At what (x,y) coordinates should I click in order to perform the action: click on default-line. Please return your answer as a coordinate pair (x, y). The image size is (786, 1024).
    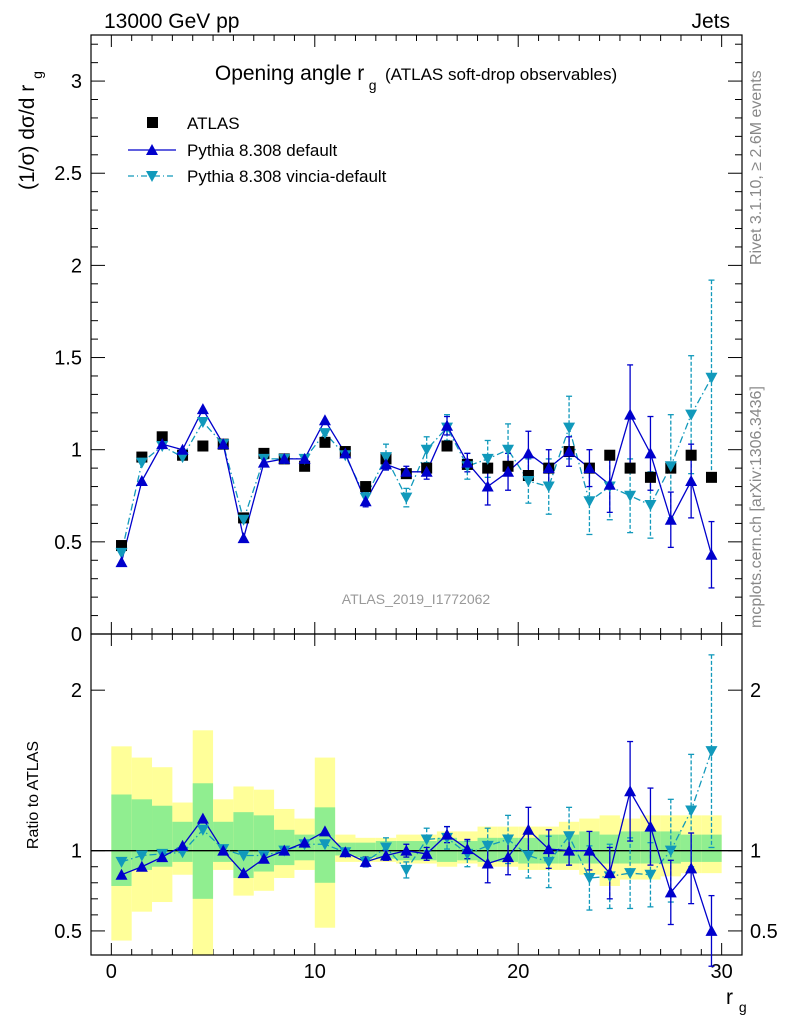
    Looking at the image, I should click on (416, 485).